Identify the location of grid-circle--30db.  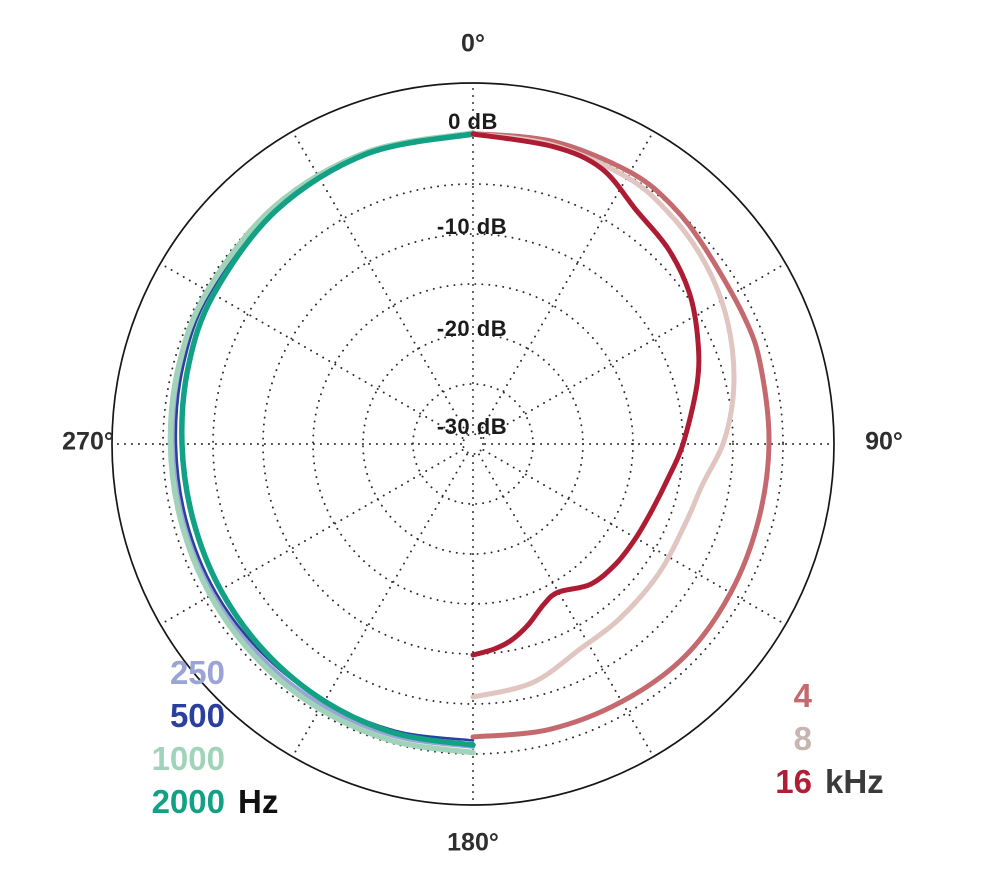
(473, 444).